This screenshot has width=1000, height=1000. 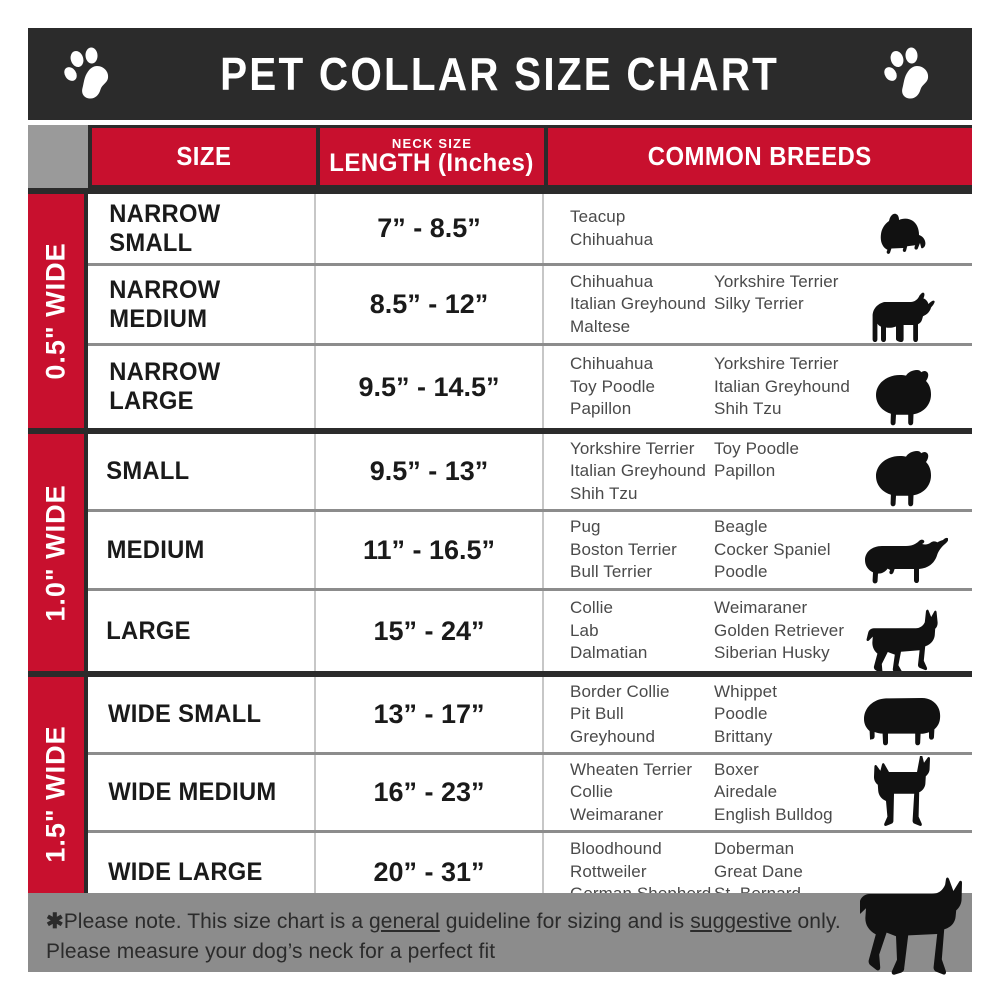 I want to click on spine-label-0-5-wide: 0.5" WIDE, so click(x=58, y=311).